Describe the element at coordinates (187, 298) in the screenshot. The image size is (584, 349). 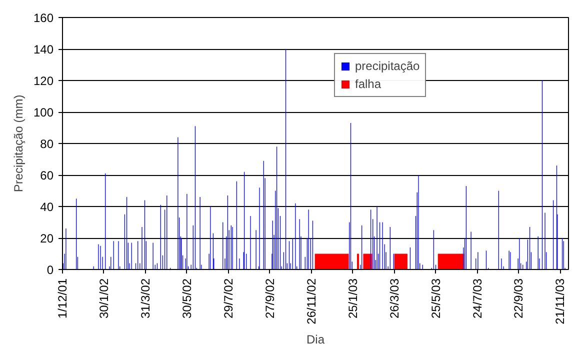
I see `x-tick-label: 30/5/02` at that location.